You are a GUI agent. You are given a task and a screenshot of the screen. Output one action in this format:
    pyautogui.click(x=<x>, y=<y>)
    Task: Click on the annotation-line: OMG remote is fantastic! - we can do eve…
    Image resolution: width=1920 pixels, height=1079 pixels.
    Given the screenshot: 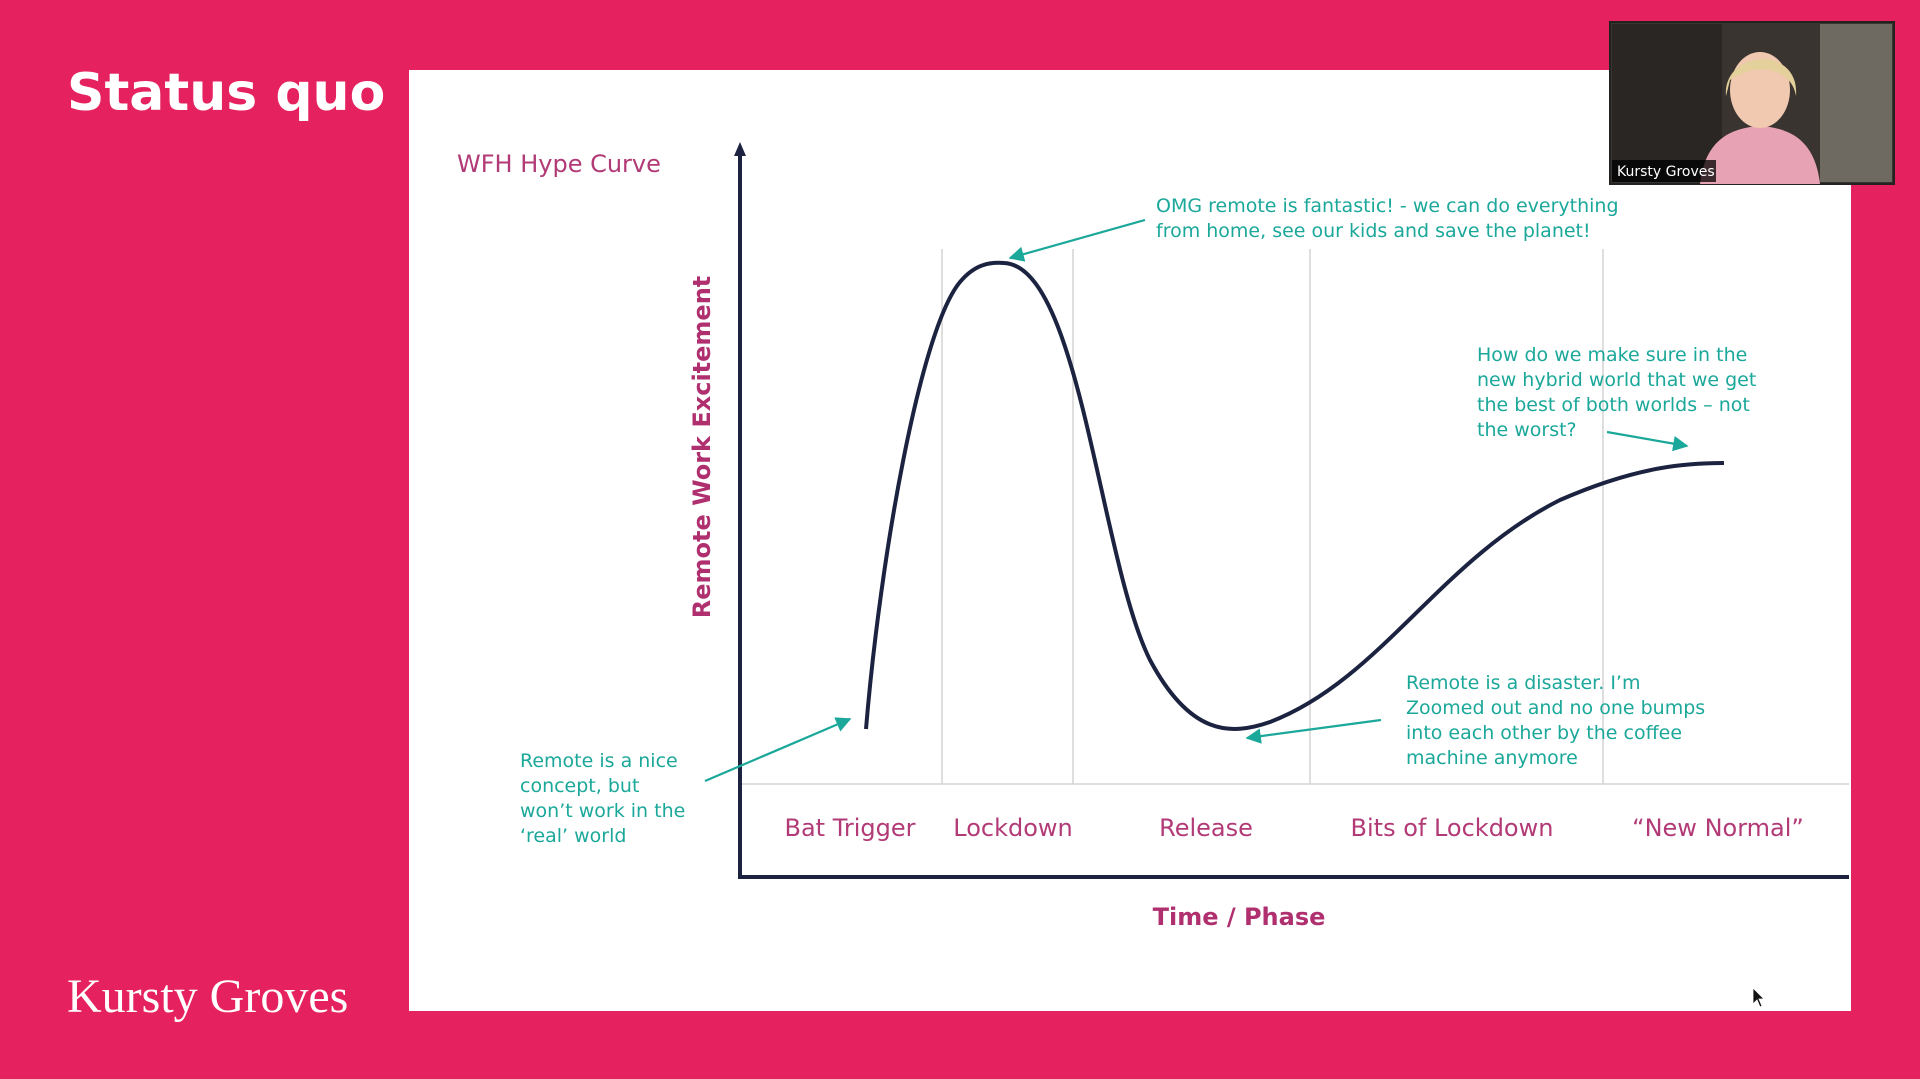 What is the action you would take?
    pyautogui.click(x=1387, y=206)
    